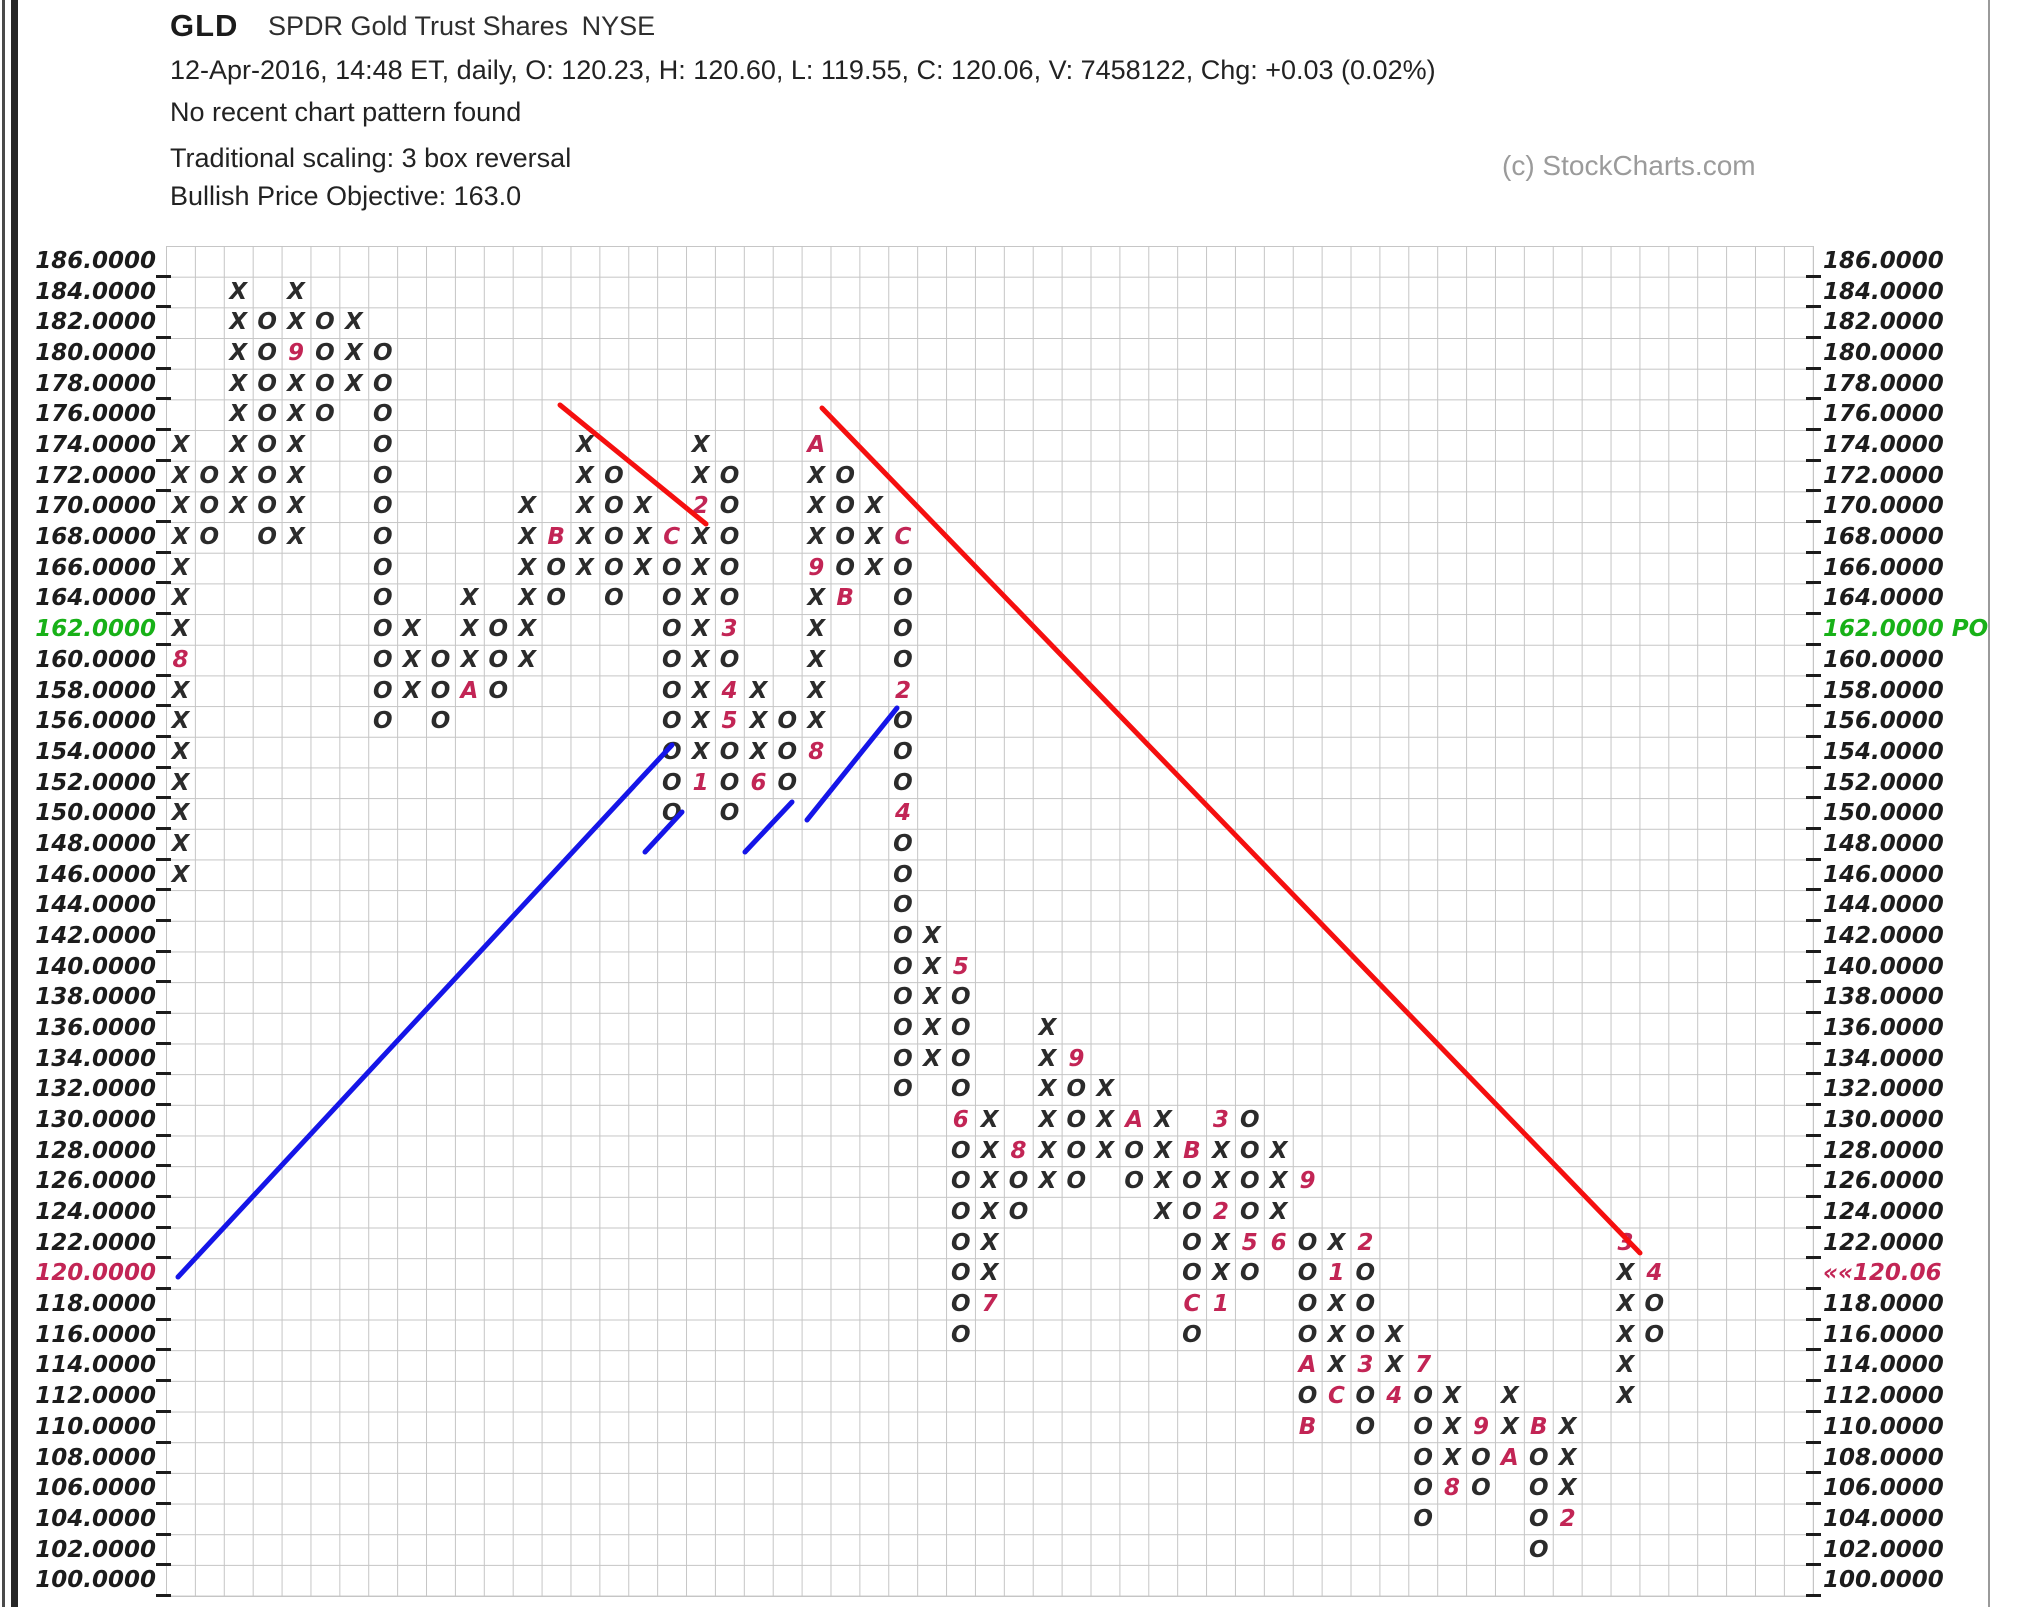 This screenshot has height=1607, width=2027. Describe the element at coordinates (1192, 1150) in the screenshot. I see `month-marker-B: B` at that location.